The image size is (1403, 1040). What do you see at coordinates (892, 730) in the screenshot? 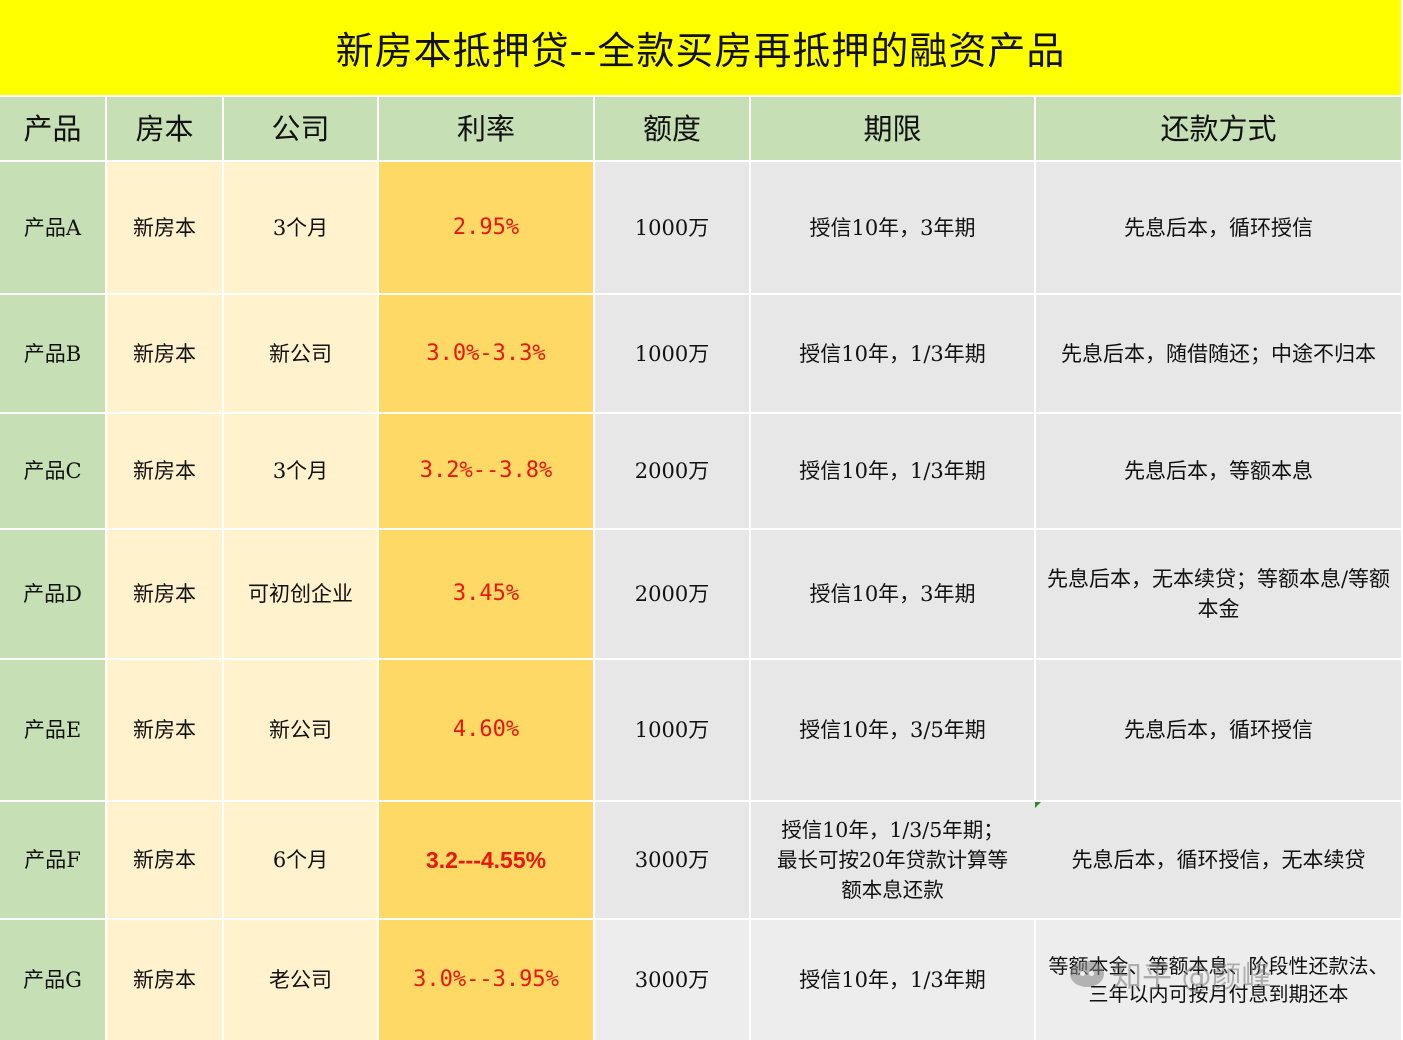
I see `term-cell: 授信10年，3/5年期` at bounding box center [892, 730].